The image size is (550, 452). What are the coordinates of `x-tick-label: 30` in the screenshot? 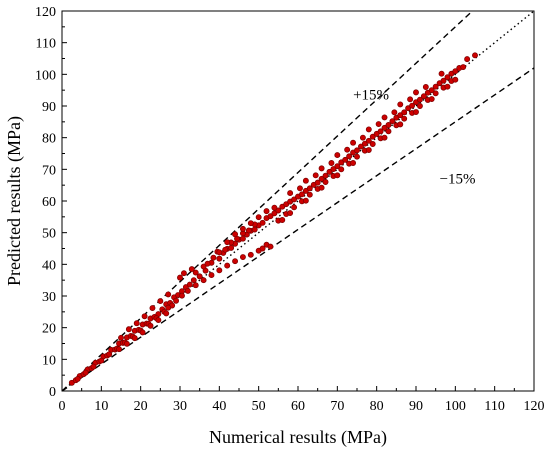 It's located at (180, 406).